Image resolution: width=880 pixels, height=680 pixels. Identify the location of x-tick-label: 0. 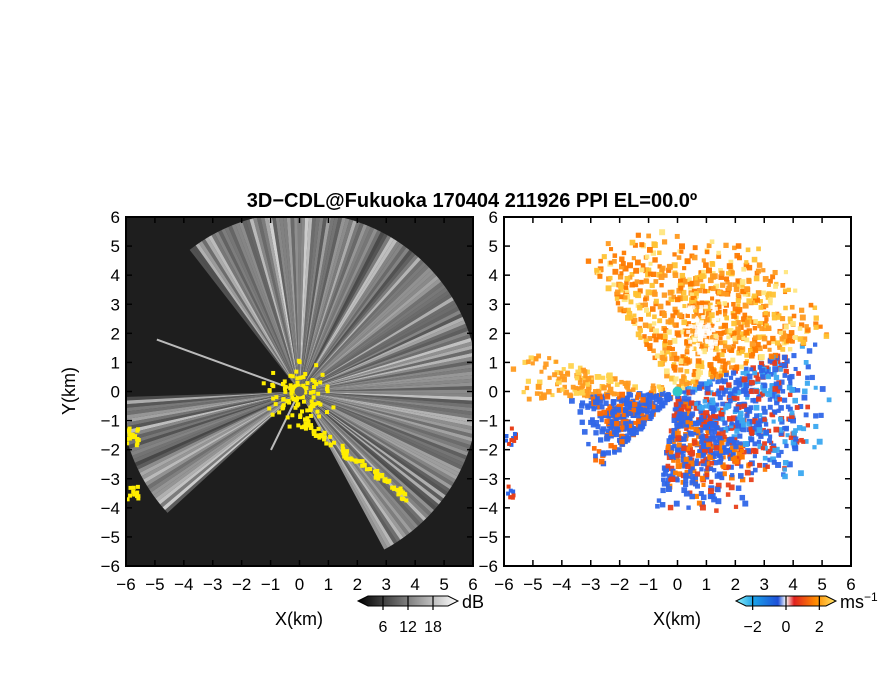
(677, 584).